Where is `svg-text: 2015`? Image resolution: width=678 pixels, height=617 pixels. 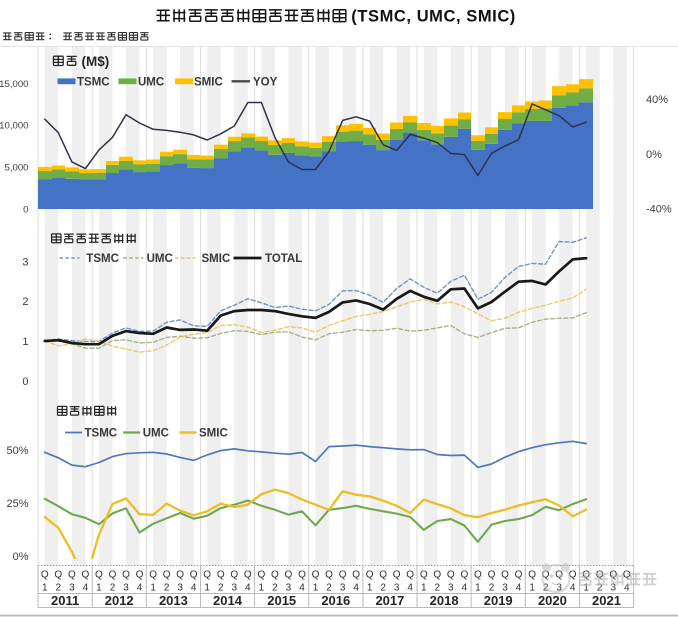 svg-text: 2015 is located at coordinates (281, 600).